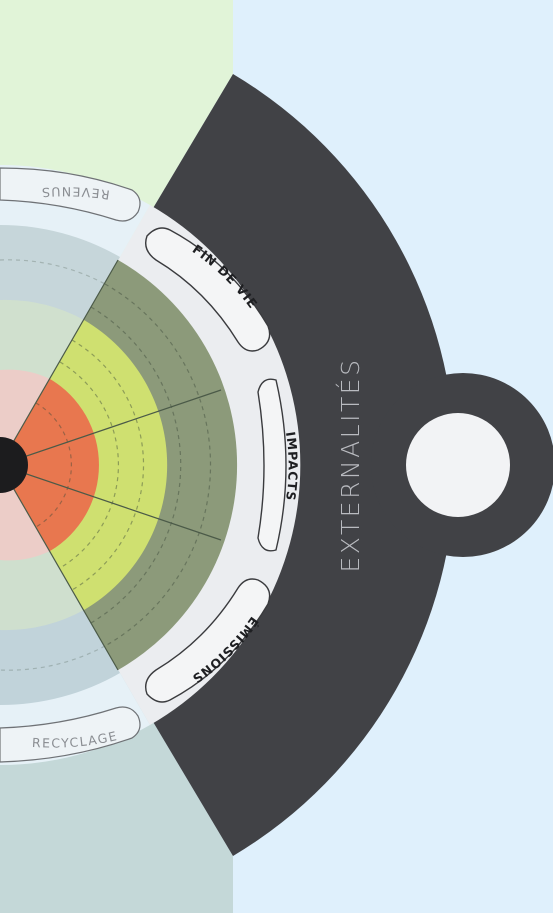  What do you see at coordinates (70, 734) in the screenshot?
I see `chip-recyclage: RECYCLAGE` at bounding box center [70, 734].